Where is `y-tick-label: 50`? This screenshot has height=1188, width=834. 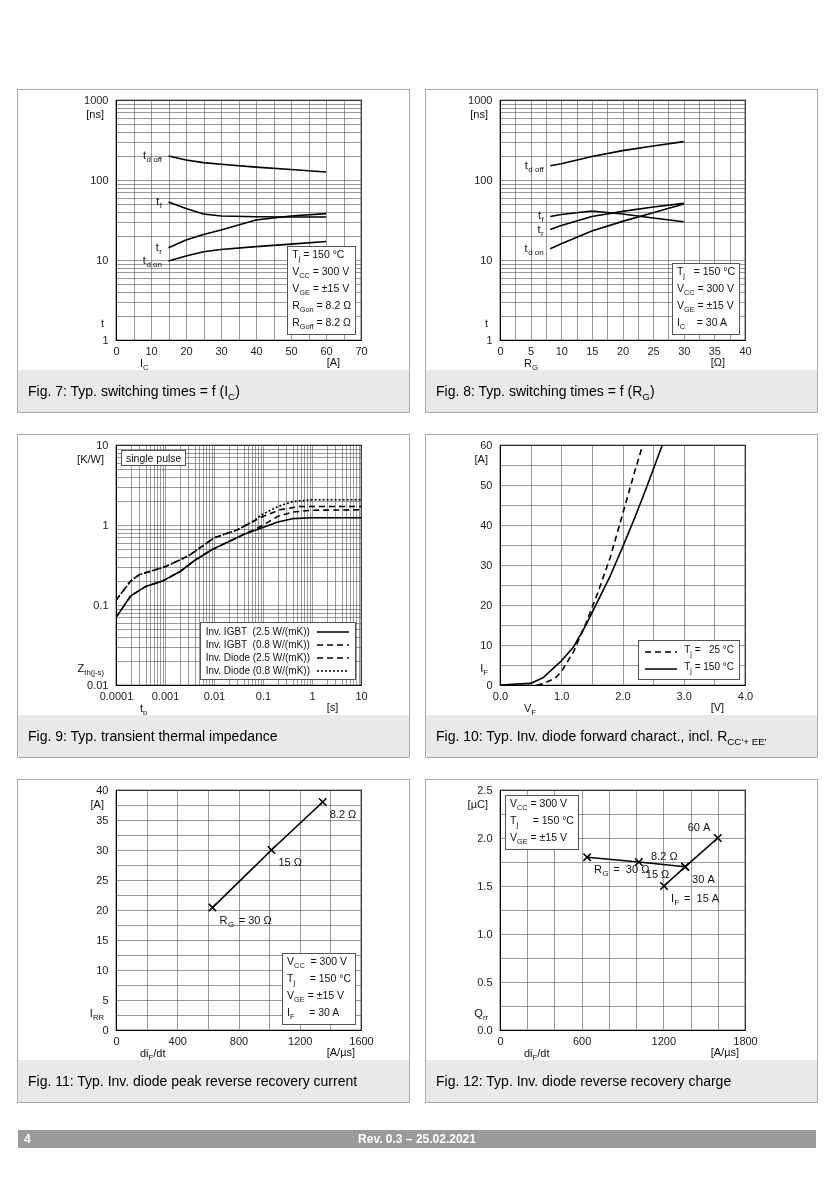
y-tick-label: 50 is located at coordinates (486, 484).